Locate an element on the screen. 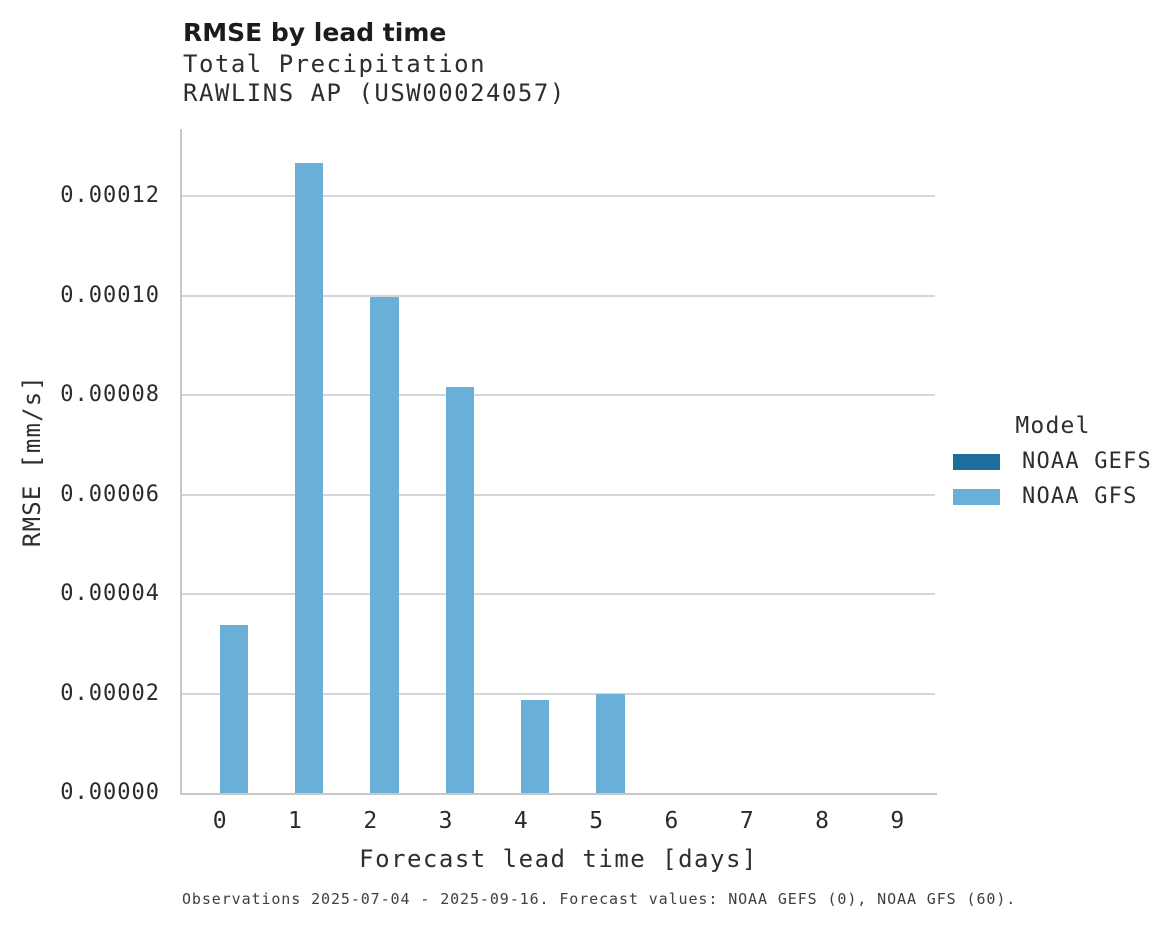  x-tick-label-2: 2 is located at coordinates (370, 821).